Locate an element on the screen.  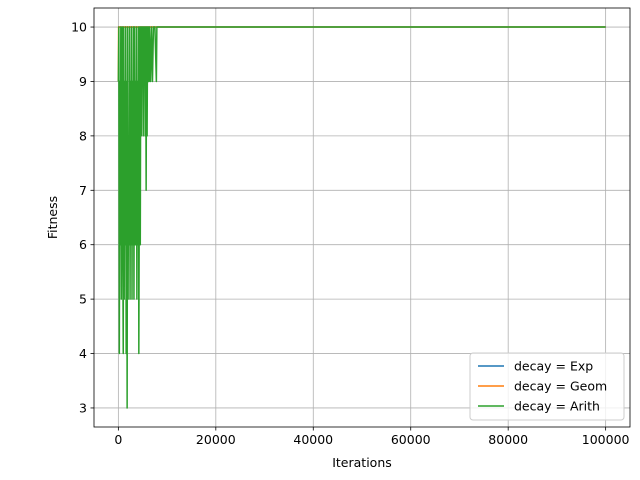
y-tick-label: 10 is located at coordinates (79, 27).